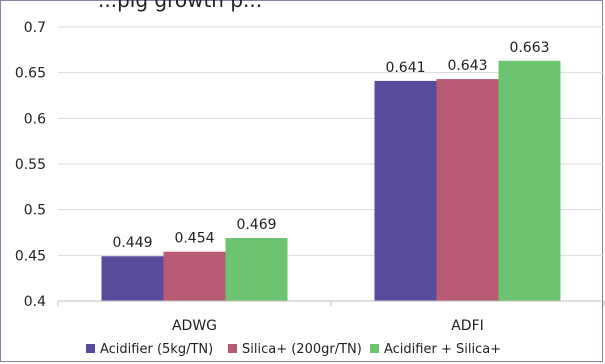 This screenshot has height=364, width=605. I want to click on data-label: 0.663, so click(529, 48).